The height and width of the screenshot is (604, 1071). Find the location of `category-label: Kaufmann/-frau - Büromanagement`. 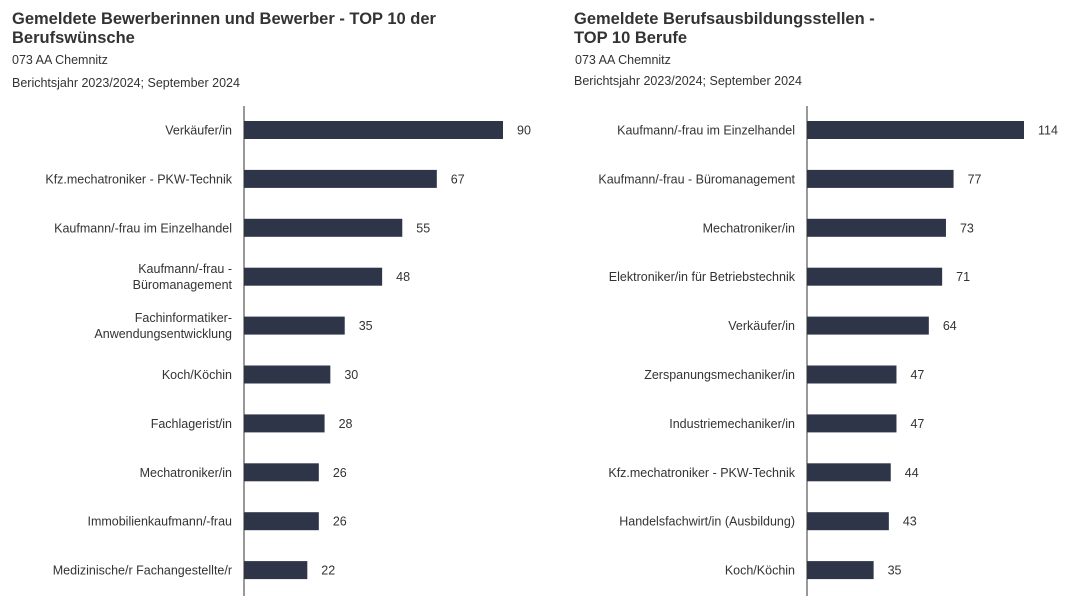

category-label: Kaufmann/-frau - Büromanagement is located at coordinates (696, 179).